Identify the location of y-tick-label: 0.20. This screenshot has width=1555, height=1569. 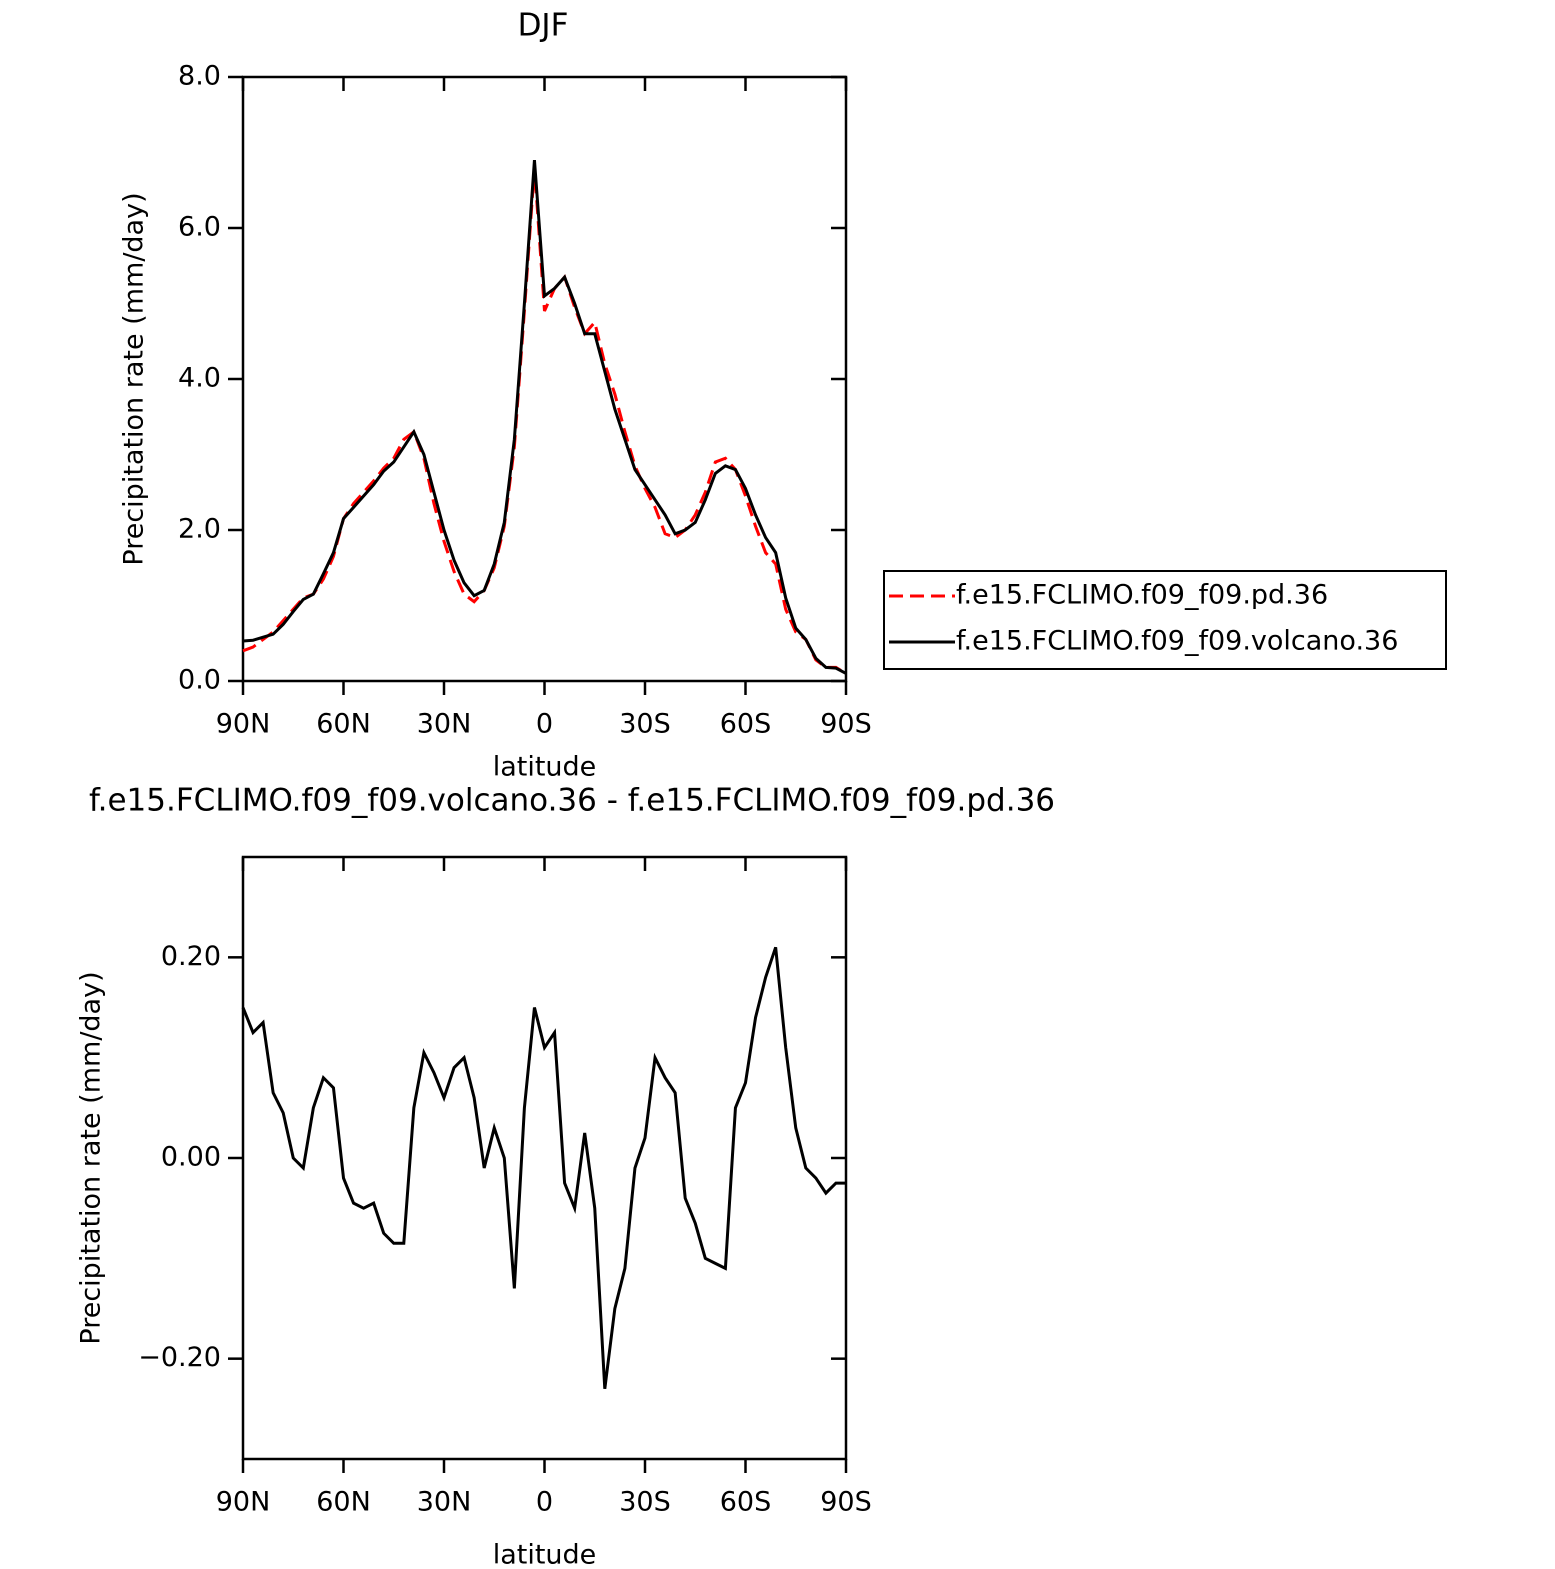
(191, 956).